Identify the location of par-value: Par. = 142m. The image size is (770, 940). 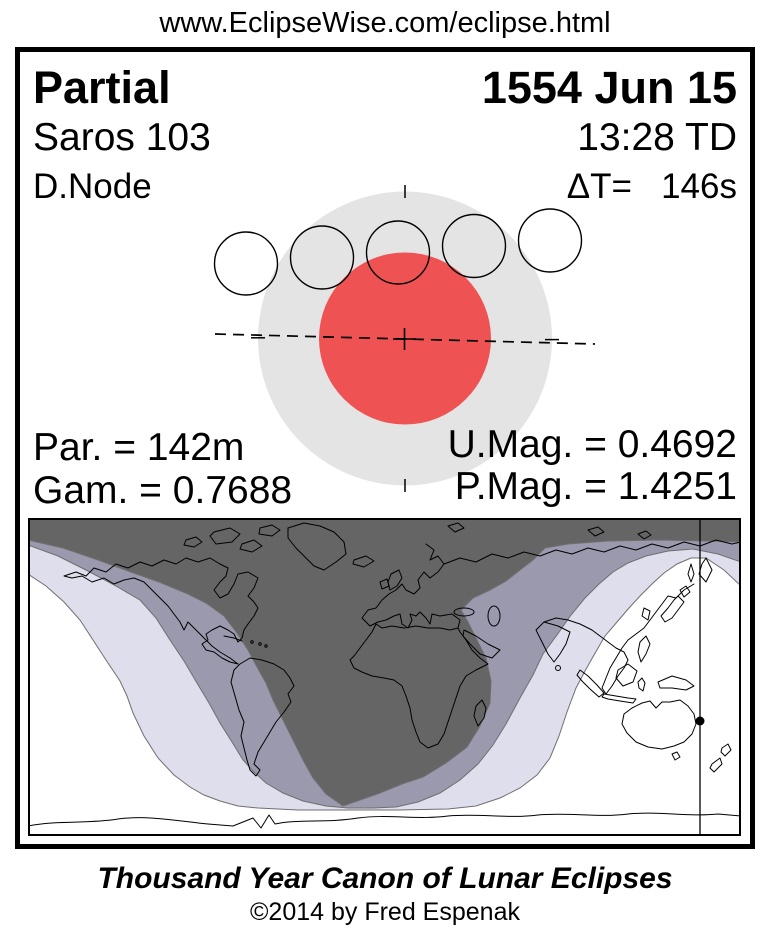
(139, 447).